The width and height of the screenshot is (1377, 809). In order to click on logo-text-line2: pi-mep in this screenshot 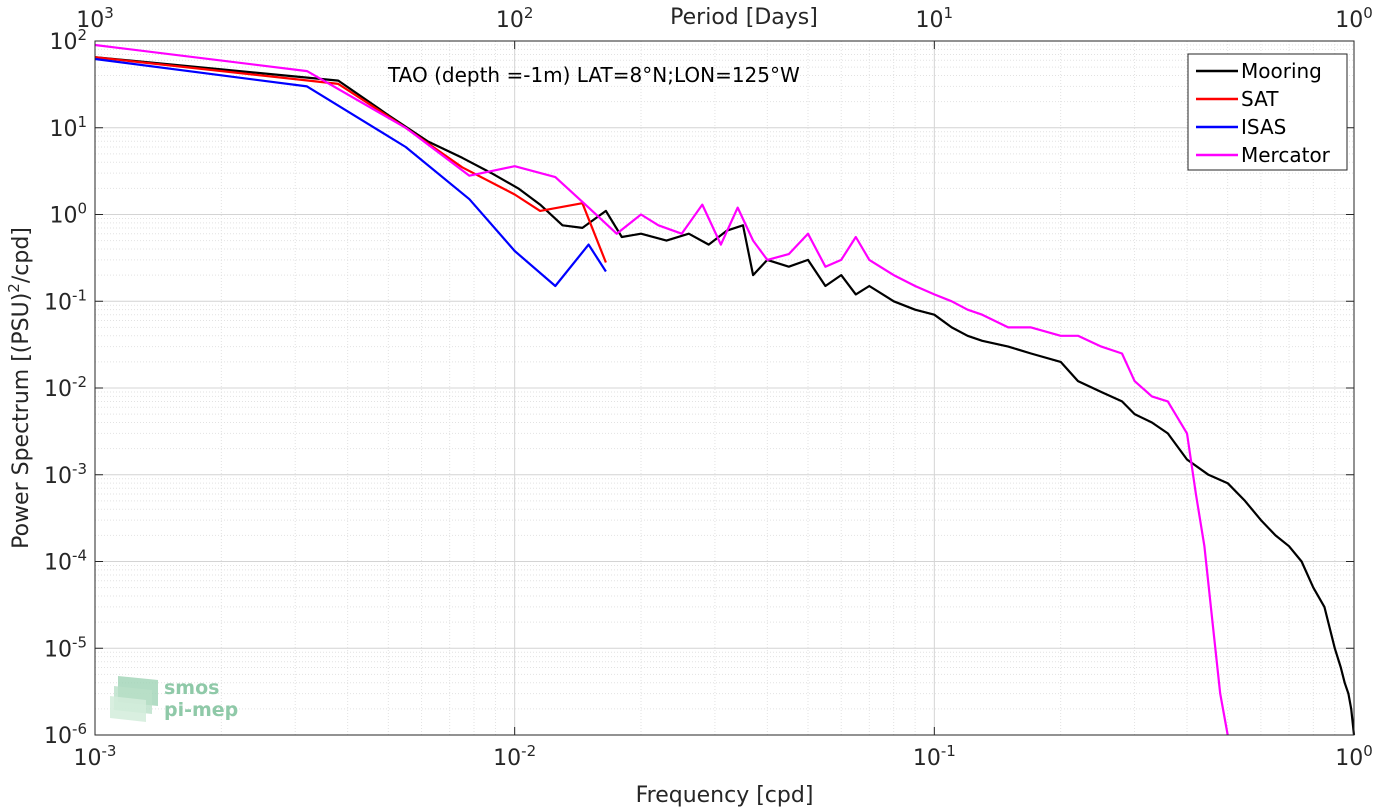, I will do `click(201, 710)`.